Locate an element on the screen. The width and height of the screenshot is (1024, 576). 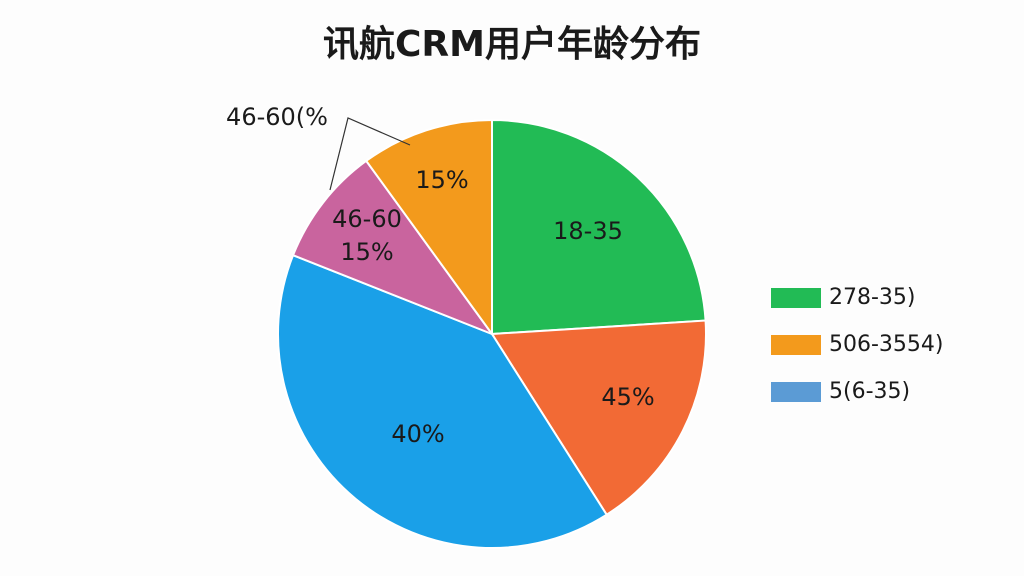
slice-label: 46-60(% is located at coordinates (277, 117).